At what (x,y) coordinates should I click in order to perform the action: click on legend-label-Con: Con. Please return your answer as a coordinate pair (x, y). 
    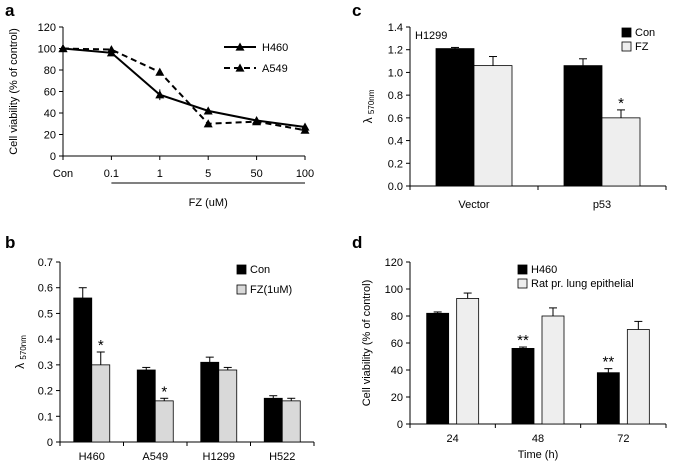
    Looking at the image, I should click on (260, 270).